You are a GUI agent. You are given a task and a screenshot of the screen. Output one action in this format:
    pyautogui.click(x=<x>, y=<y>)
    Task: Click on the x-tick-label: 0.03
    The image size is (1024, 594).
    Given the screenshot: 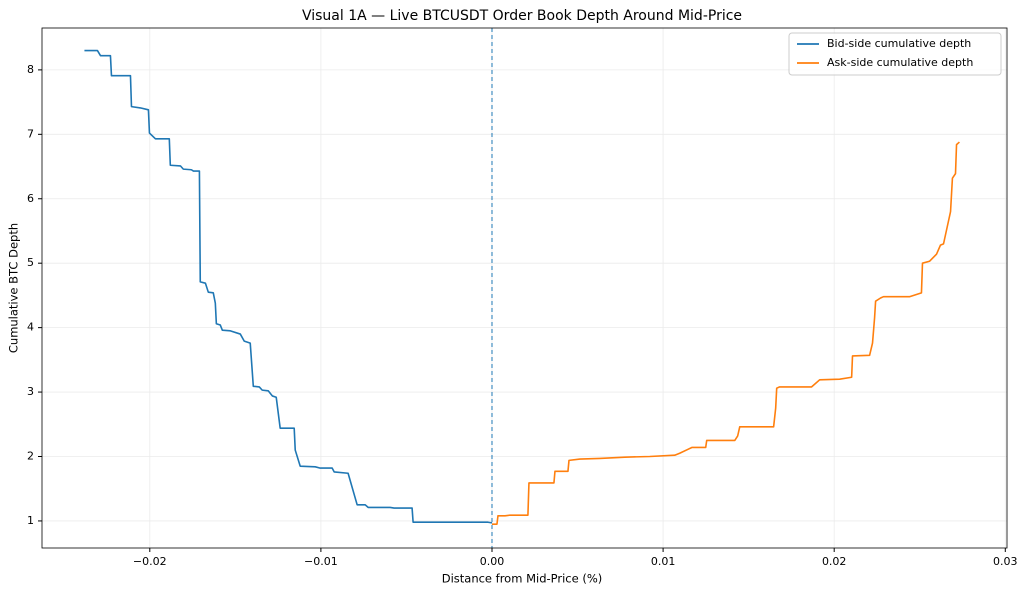 What is the action you would take?
    pyautogui.click(x=1005, y=561)
    